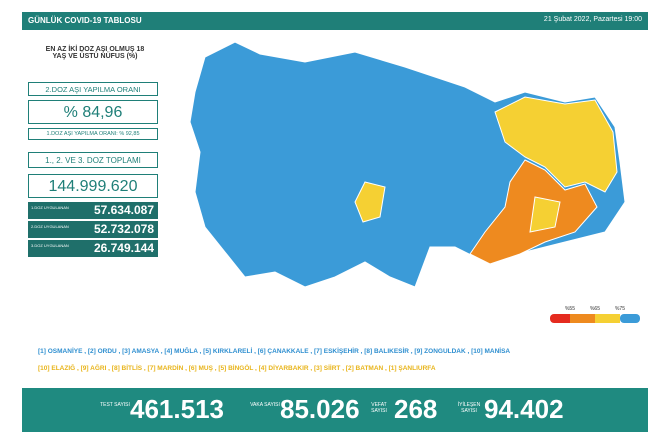 This screenshot has width=670, height=446. I want to click on stat-label: TEST SAYISI, so click(115, 405).